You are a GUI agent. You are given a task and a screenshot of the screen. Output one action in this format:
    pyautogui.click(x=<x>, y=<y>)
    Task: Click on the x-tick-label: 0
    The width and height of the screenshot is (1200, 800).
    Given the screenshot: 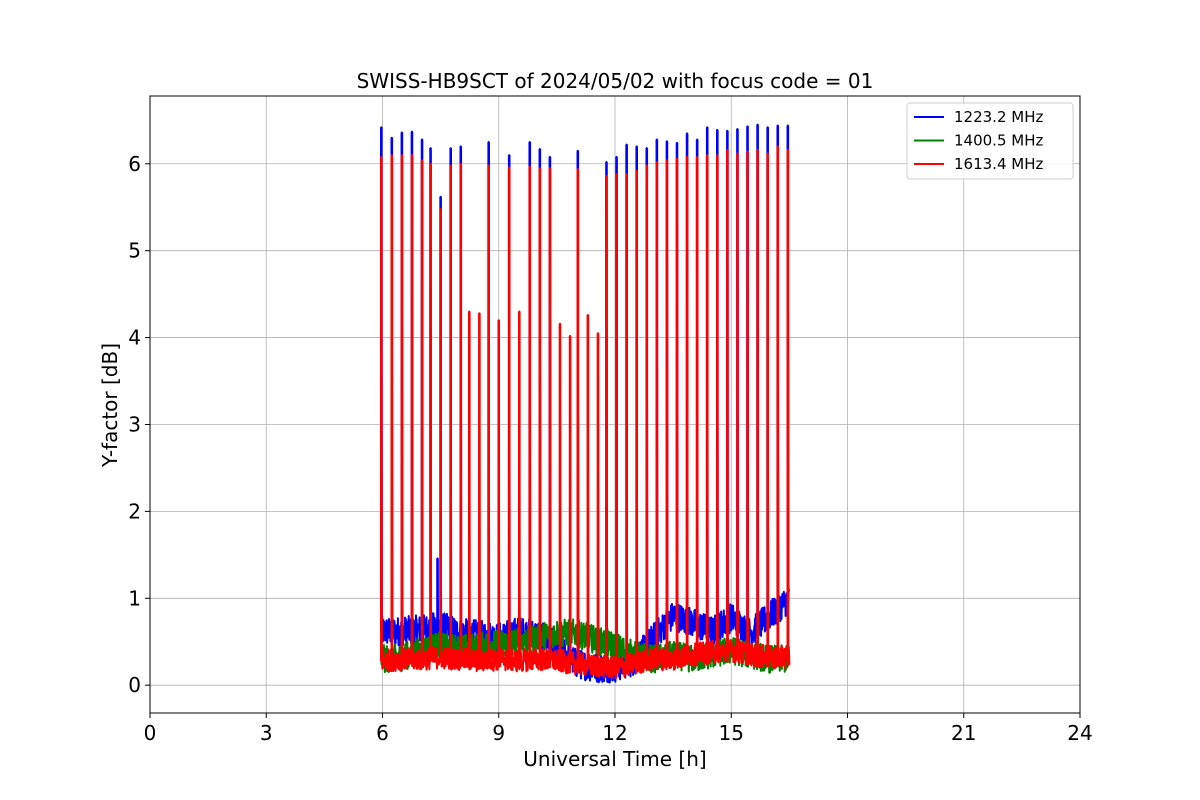 What is the action you would take?
    pyautogui.click(x=150, y=733)
    